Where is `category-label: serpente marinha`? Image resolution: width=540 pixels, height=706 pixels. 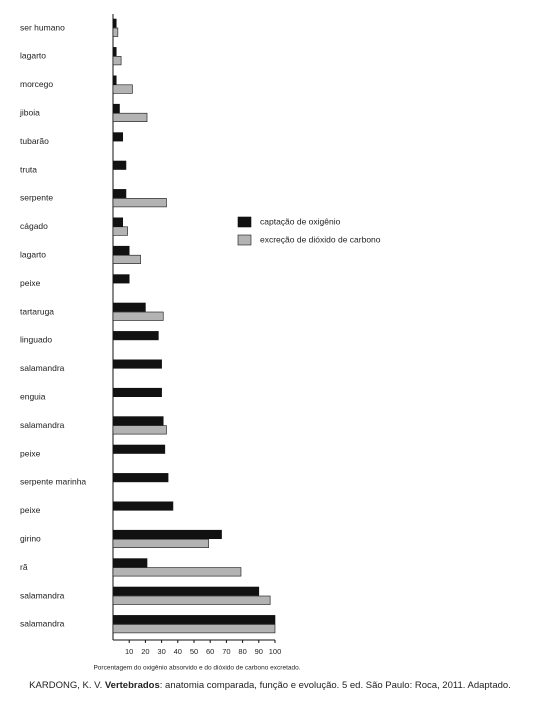 category-label: serpente marinha is located at coordinates (53, 482).